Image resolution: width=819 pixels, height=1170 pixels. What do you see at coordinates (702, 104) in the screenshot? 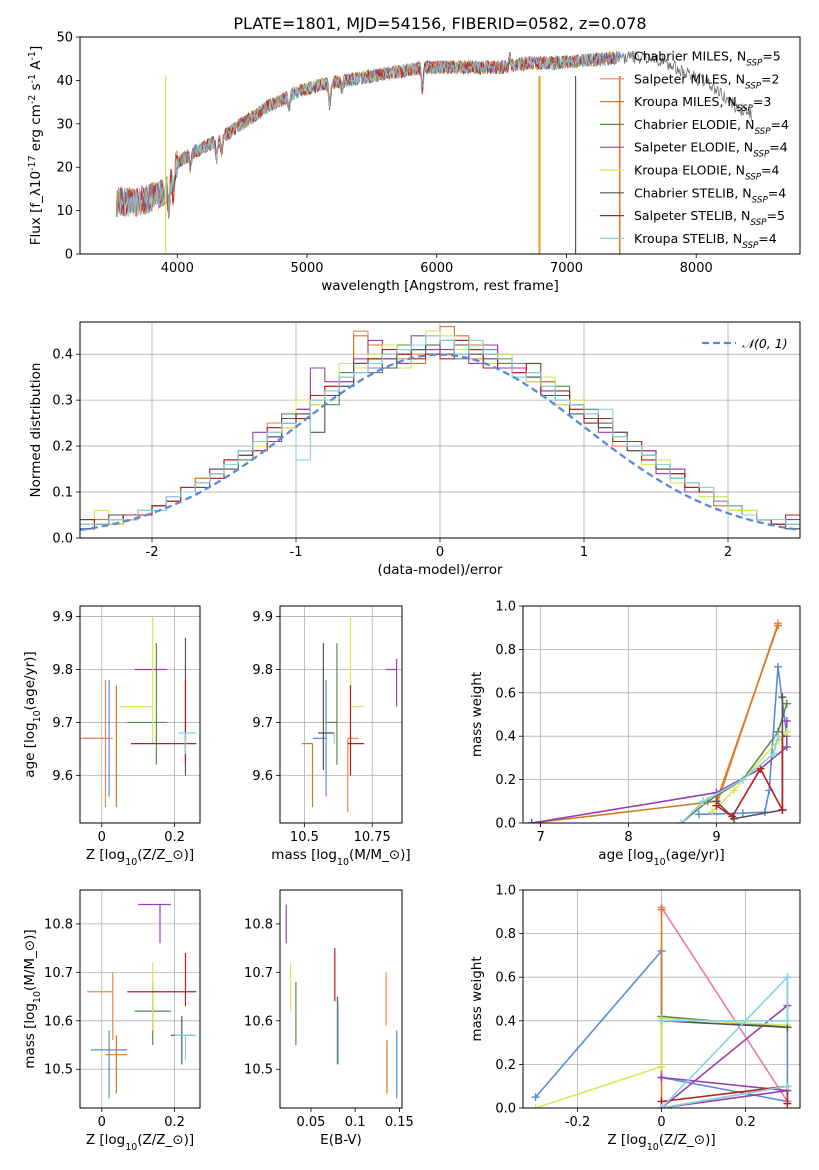
I see `legend-entry: Kroupa MILES, NSSP=3` at bounding box center [702, 104].